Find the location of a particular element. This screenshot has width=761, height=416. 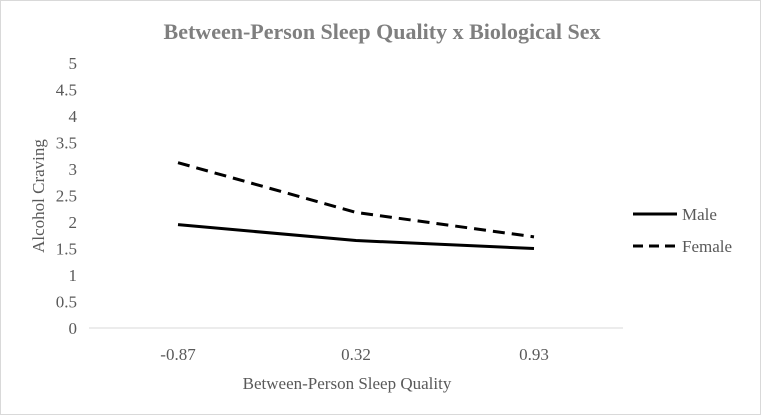

x-tick-label: 0.32 is located at coordinates (356, 354).